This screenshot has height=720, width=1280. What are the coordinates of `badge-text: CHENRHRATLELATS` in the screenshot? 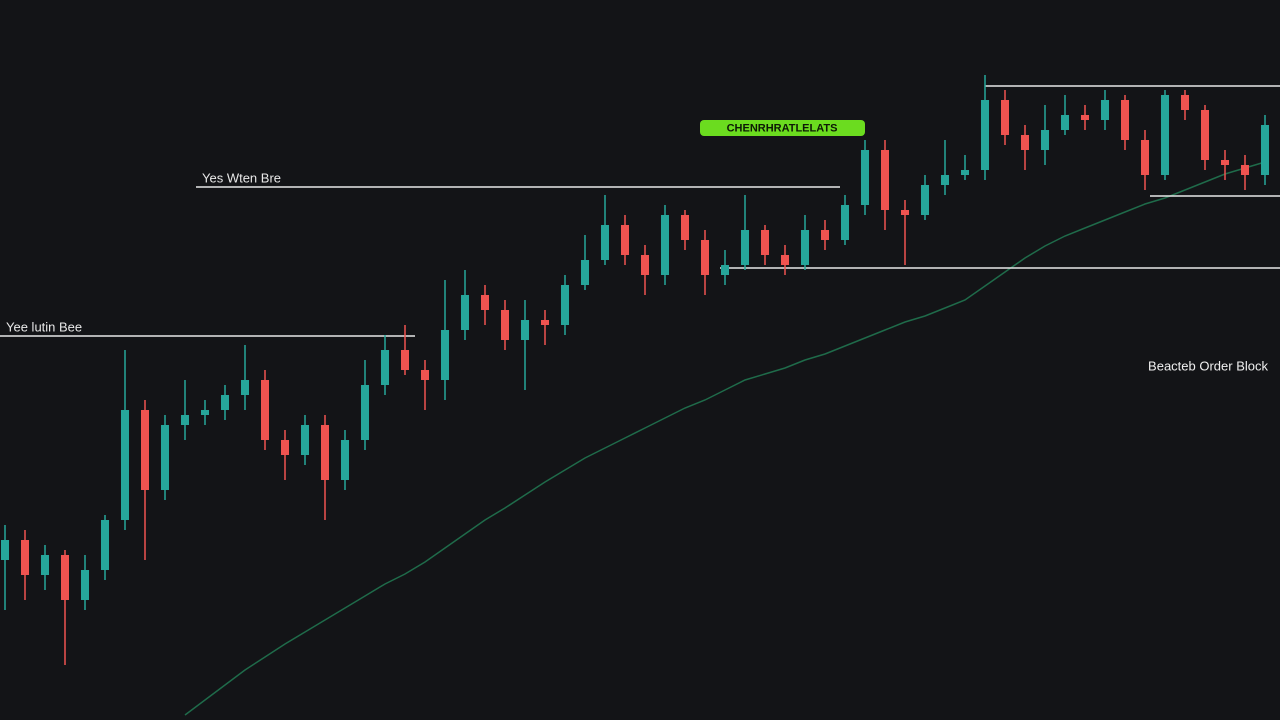 It's located at (782, 128).